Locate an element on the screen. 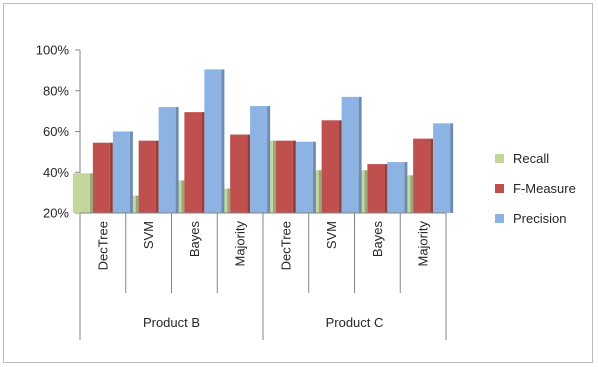  y-tick-label: 80% is located at coordinates (56, 90).